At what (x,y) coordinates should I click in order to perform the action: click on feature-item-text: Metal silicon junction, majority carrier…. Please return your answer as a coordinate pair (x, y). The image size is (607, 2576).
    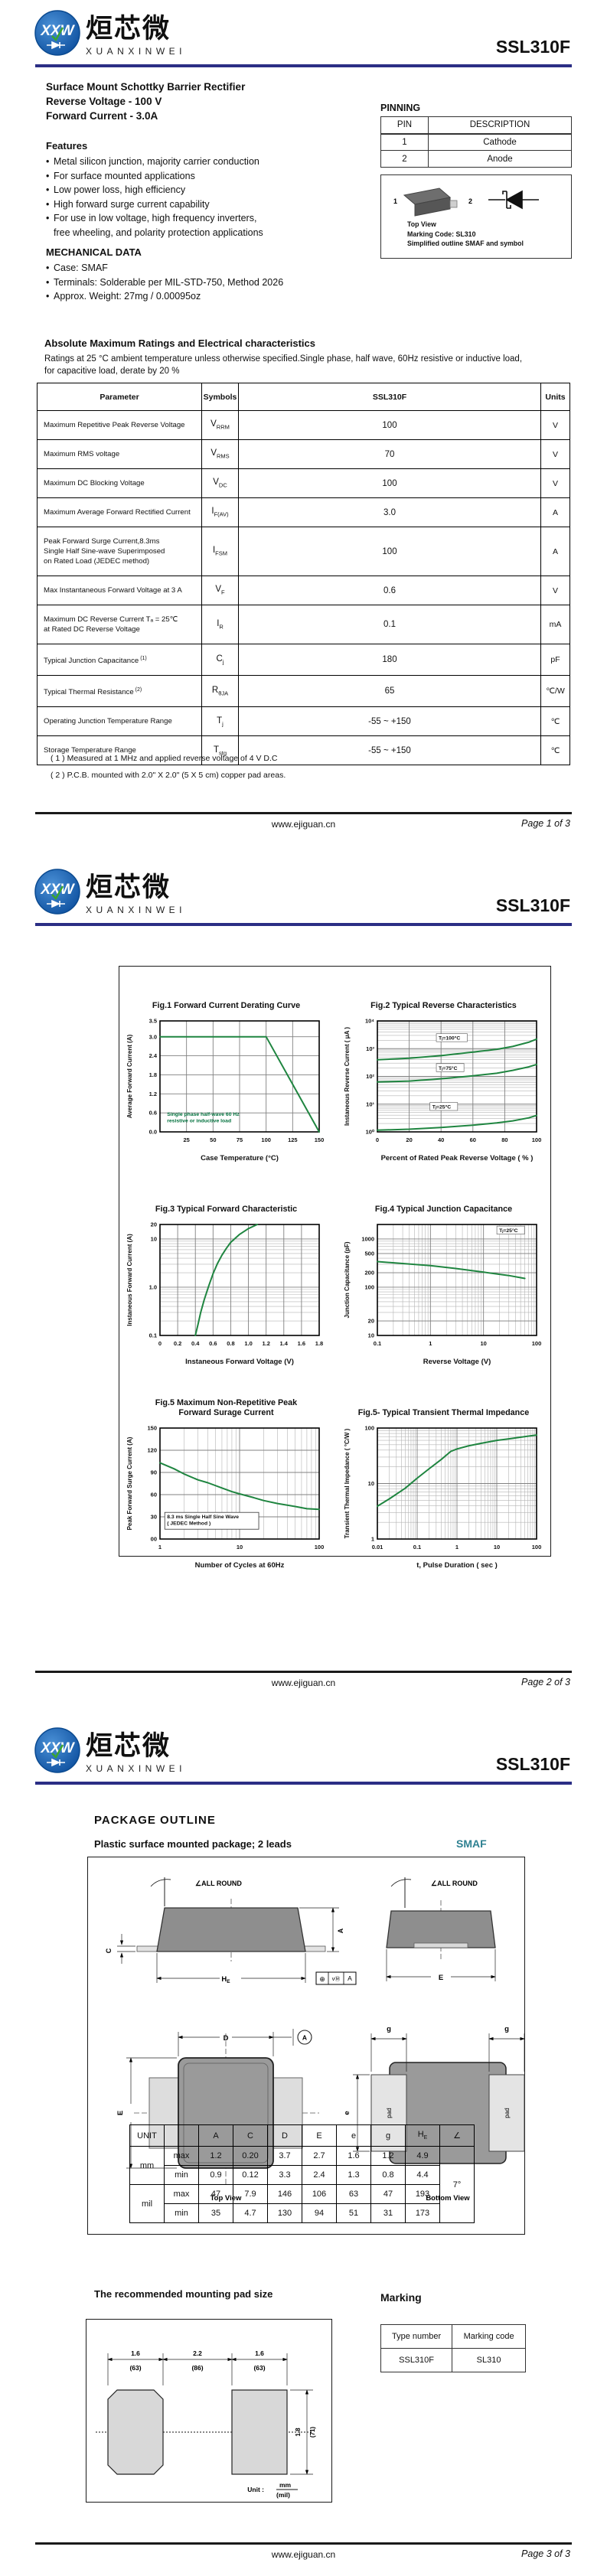
    Looking at the image, I should click on (157, 161).